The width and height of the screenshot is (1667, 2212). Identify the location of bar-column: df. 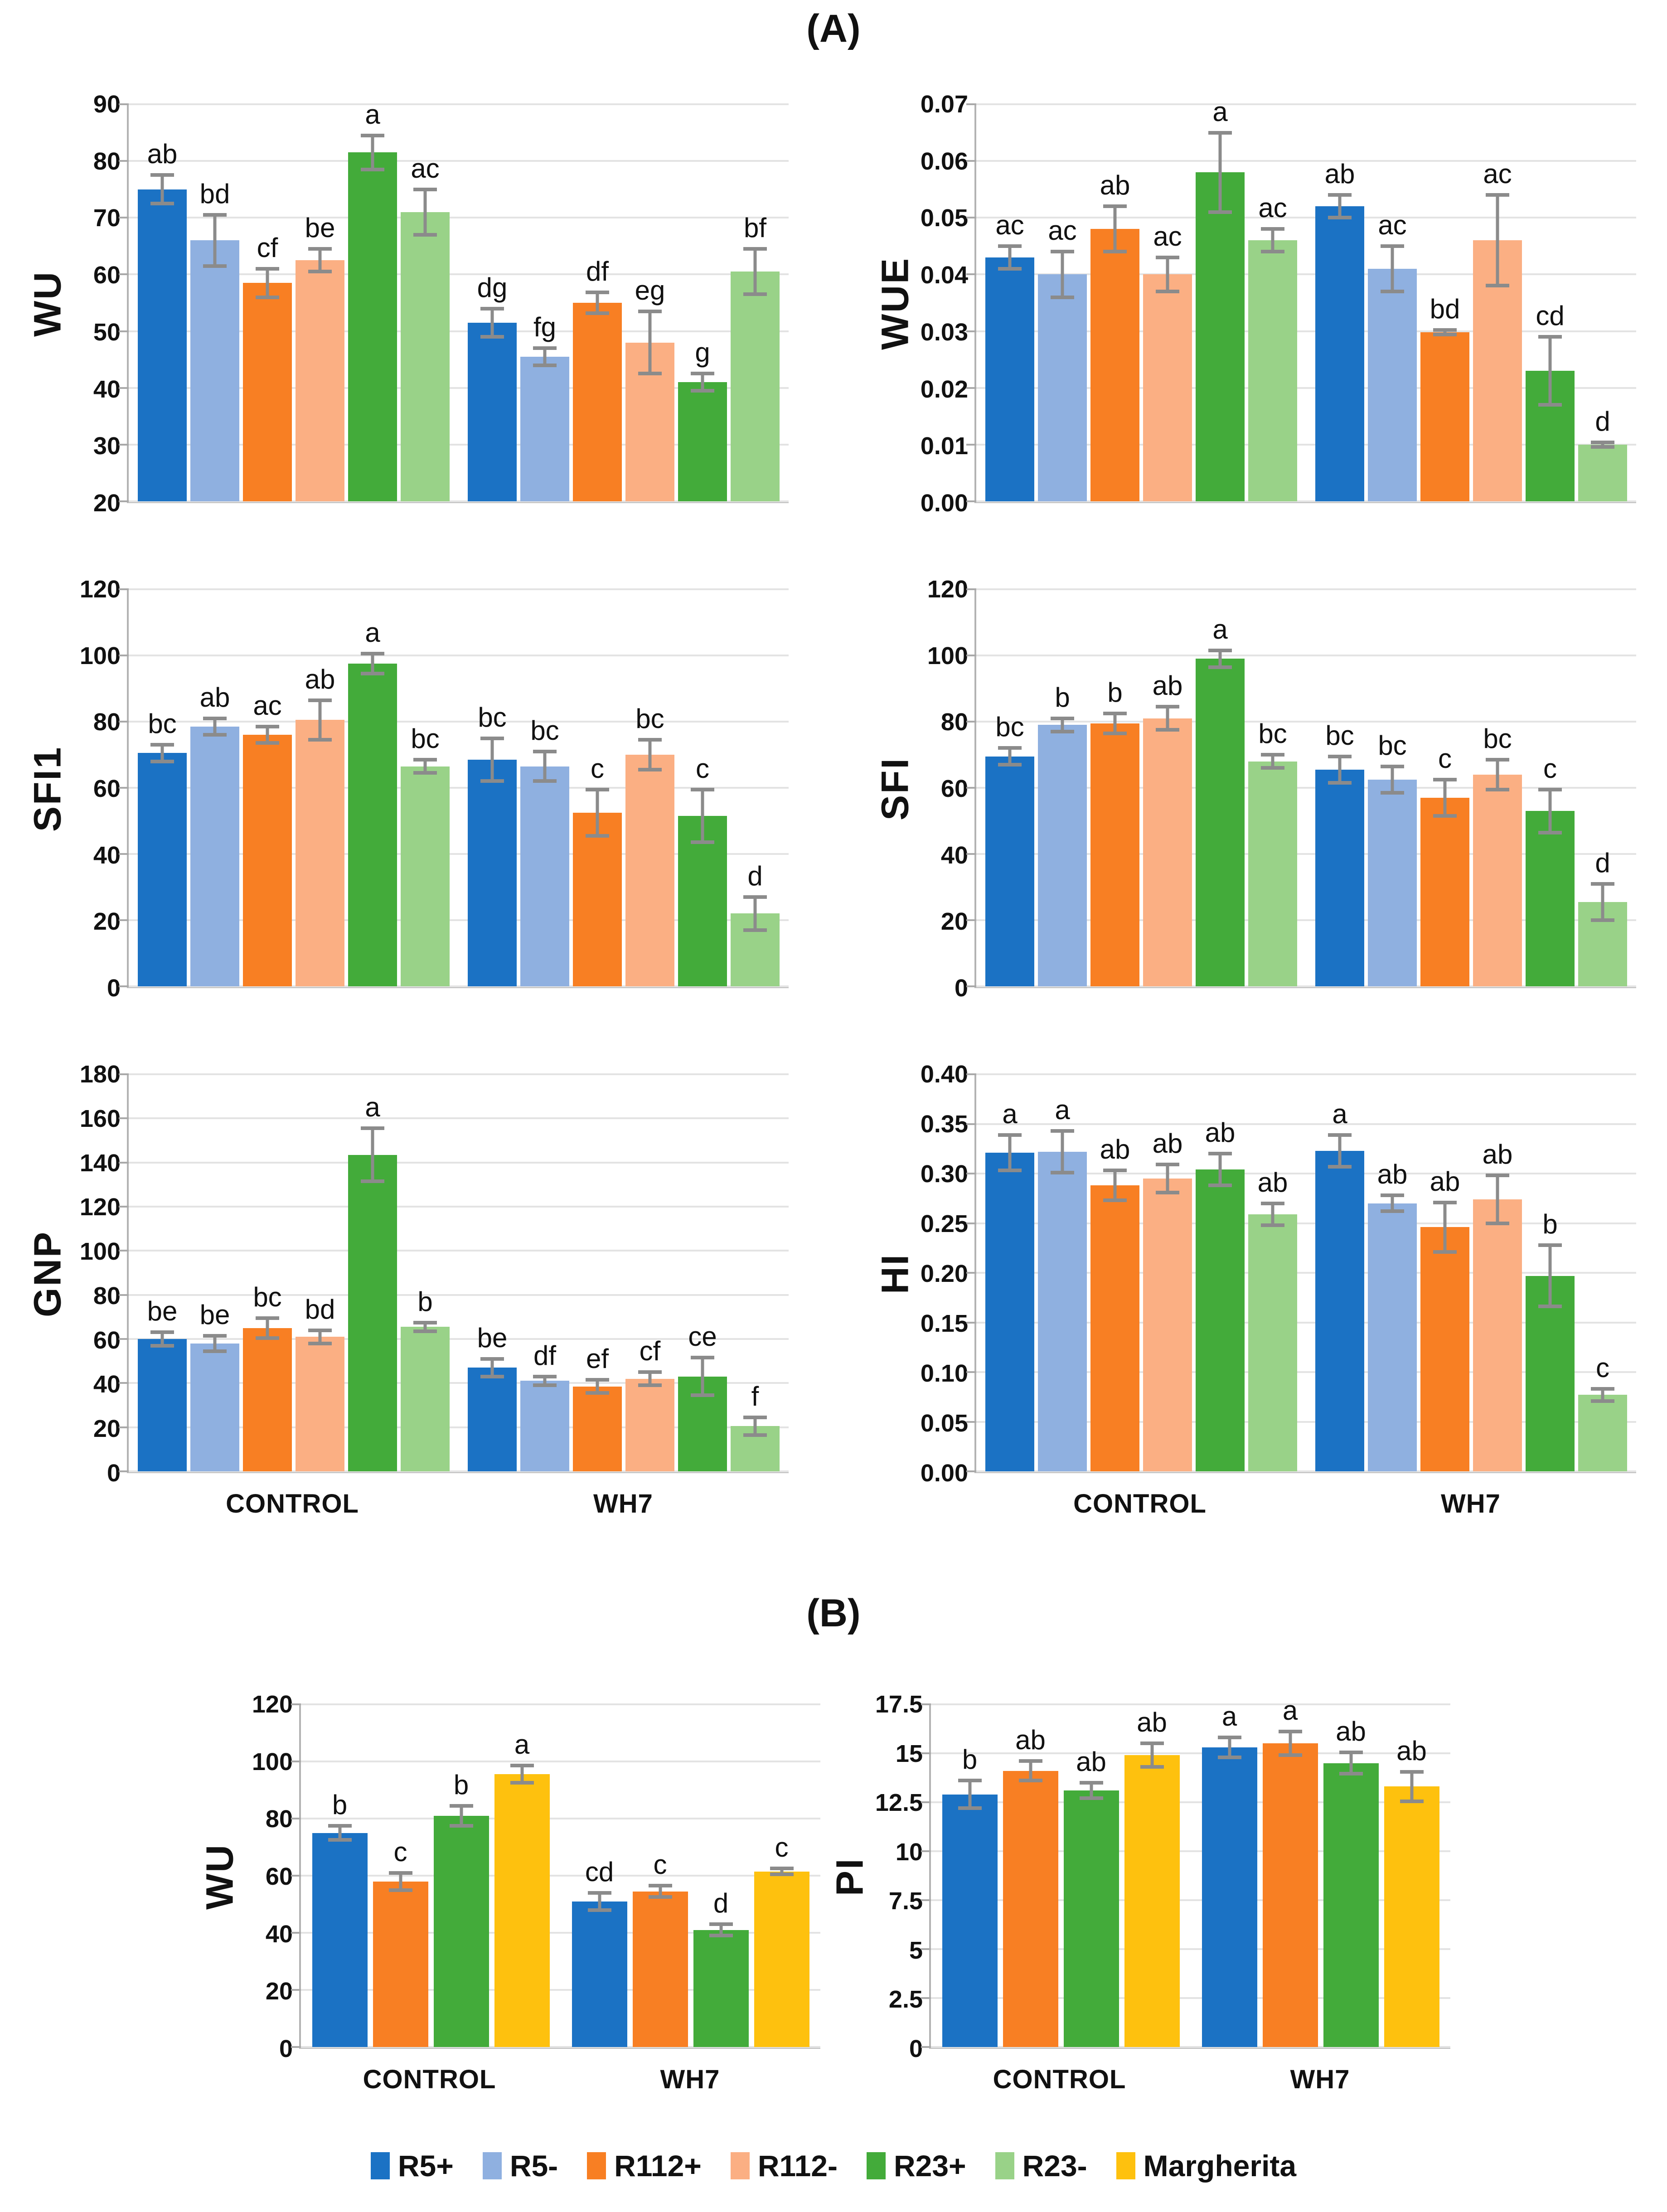
(544, 1272).